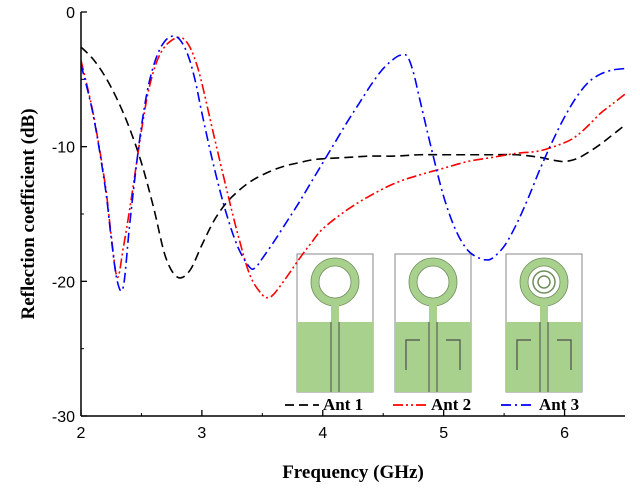 The width and height of the screenshot is (640, 494). I want to click on x-axis-title: Frequency (GHz), so click(353, 472).